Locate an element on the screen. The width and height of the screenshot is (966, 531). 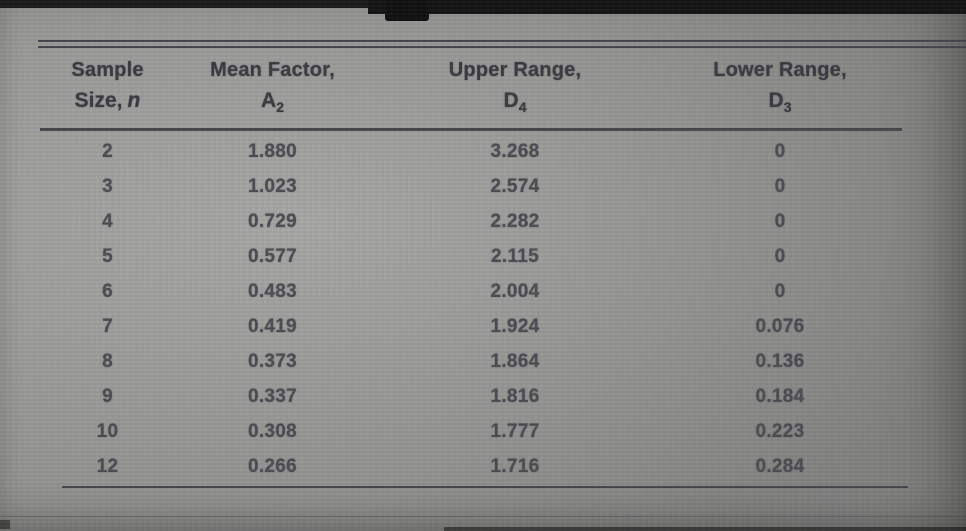
table-cell: 2.004 is located at coordinates (515, 291).